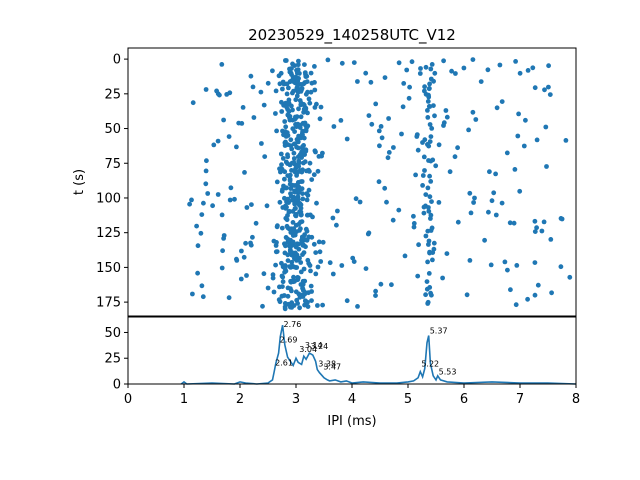  What do you see at coordinates (112, 182) in the screenshot?
I see `y-axis-ticks: 0 25 50 75 100 125 150 175` at bounding box center [112, 182].